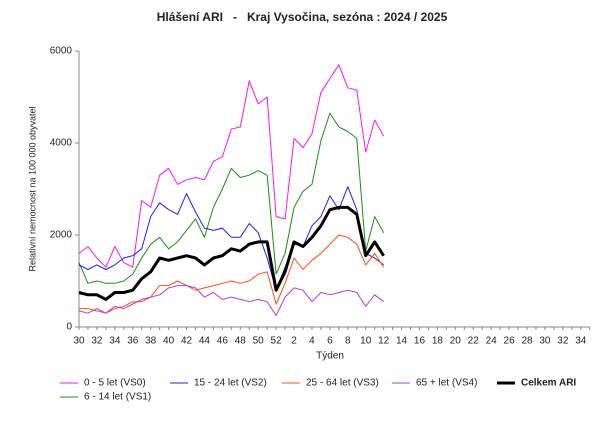 The image size is (605, 422). I want to click on legend-label: Celkem ARI, so click(548, 383).